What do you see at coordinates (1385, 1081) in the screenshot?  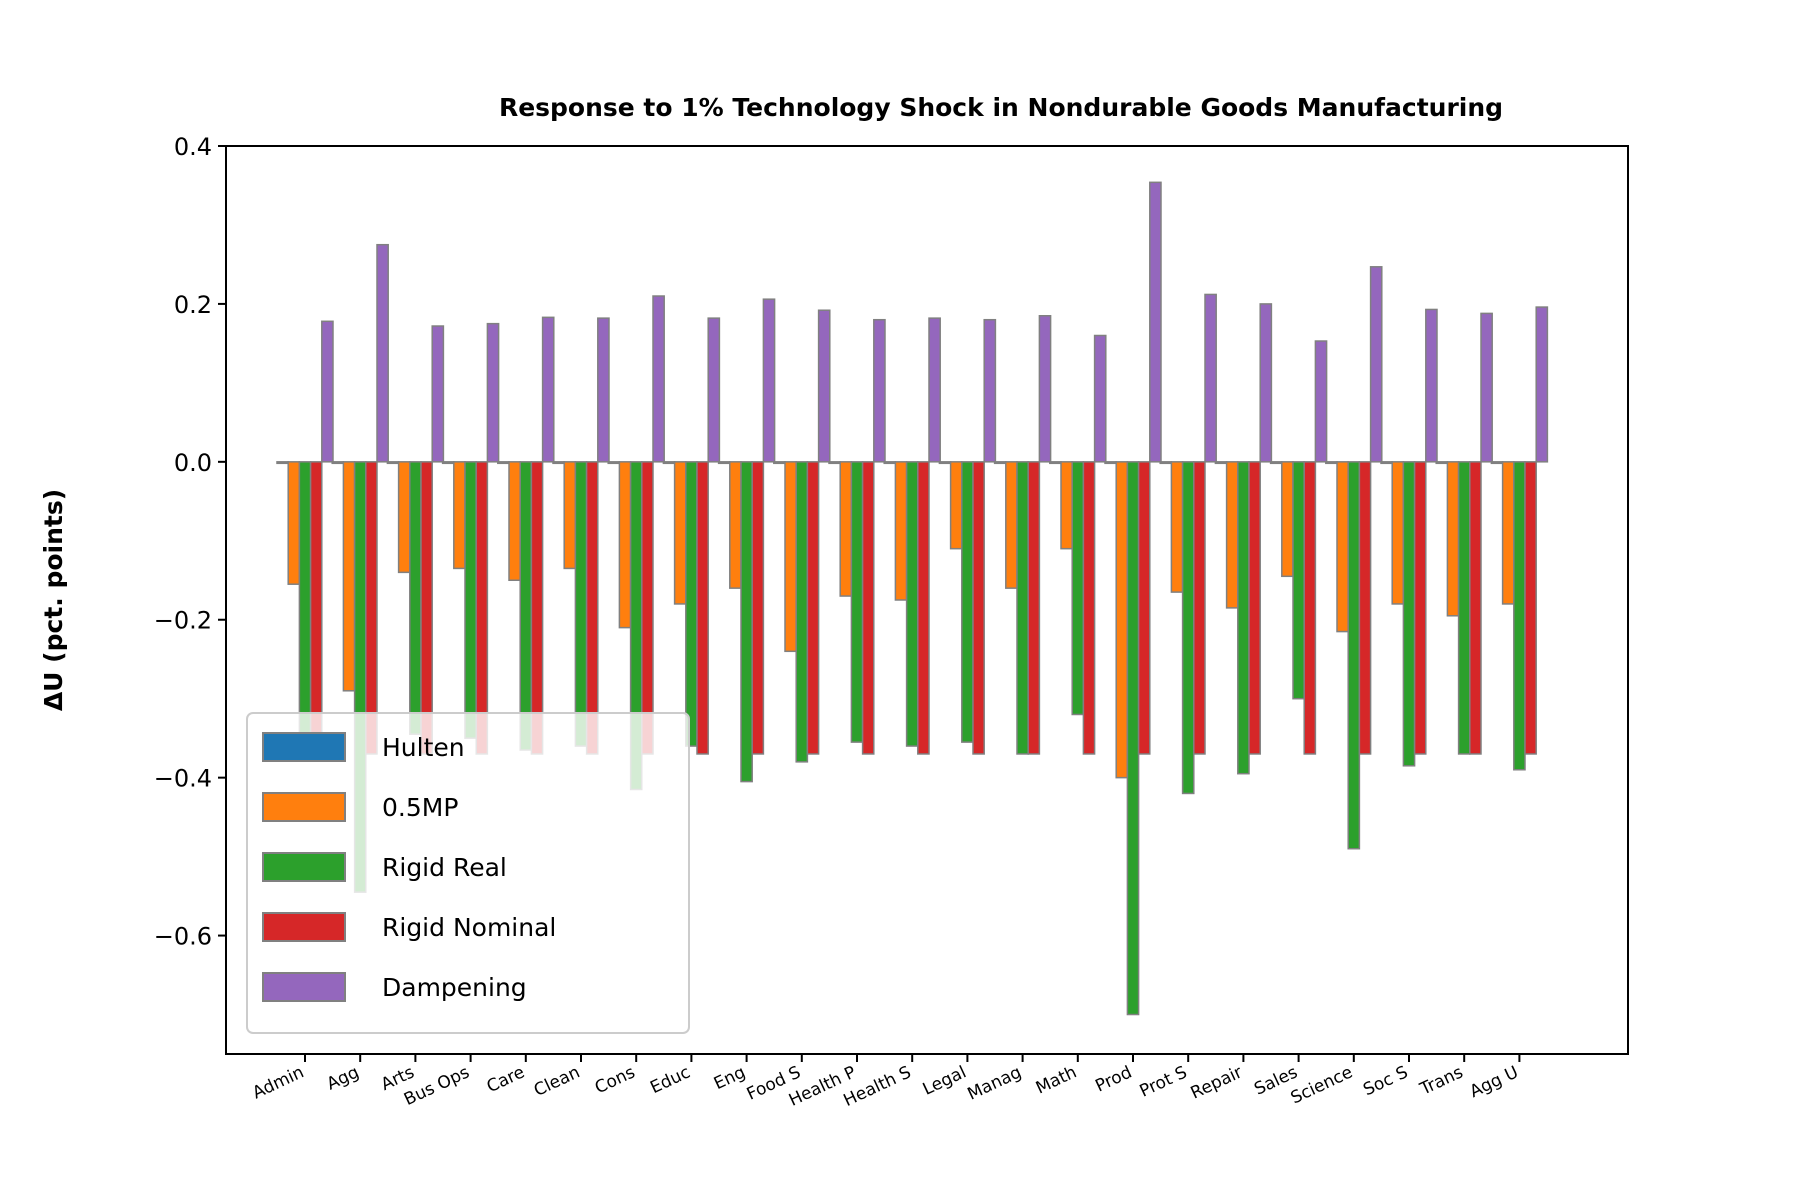 I see `x-tick-label: Soc S` at bounding box center [1385, 1081].